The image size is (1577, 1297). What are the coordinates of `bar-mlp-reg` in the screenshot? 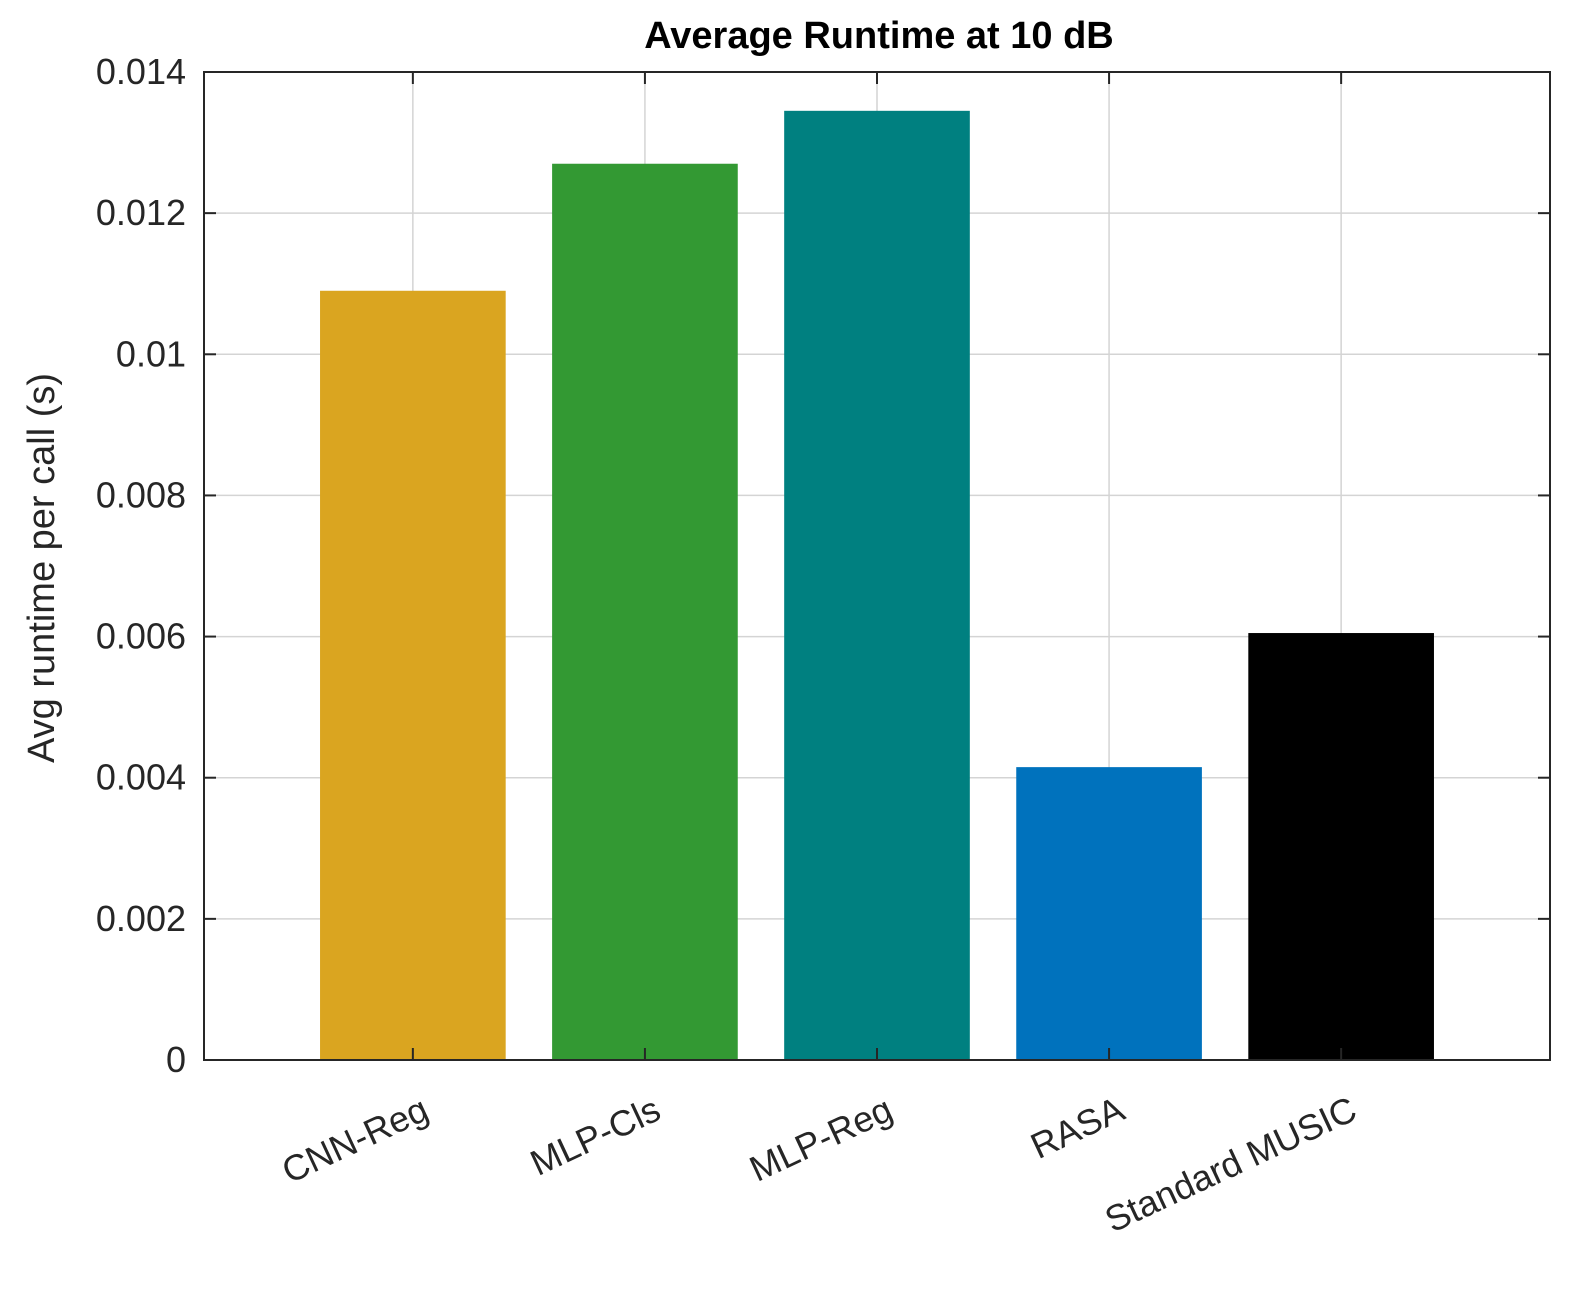 It's located at (877, 585).